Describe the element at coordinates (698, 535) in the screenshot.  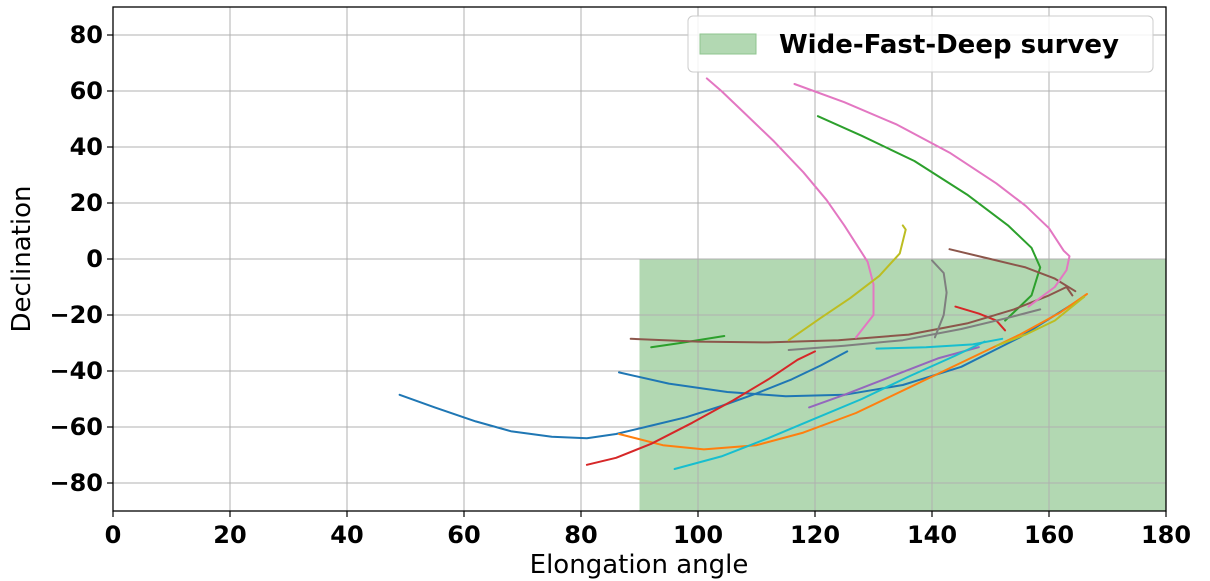
I see `x-tick-label: 100` at that location.